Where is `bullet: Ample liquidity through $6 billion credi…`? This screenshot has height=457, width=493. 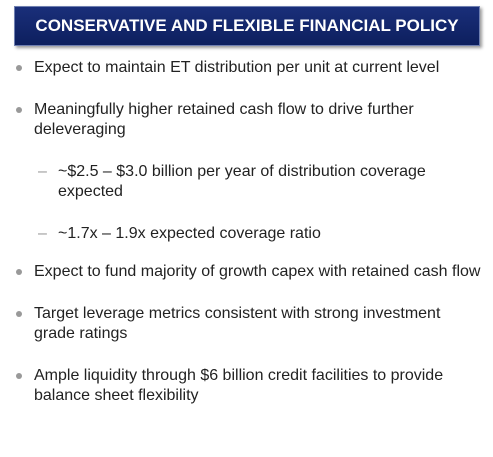
bullet: Ample liquidity through $6 billion credi… is located at coordinates (249, 386).